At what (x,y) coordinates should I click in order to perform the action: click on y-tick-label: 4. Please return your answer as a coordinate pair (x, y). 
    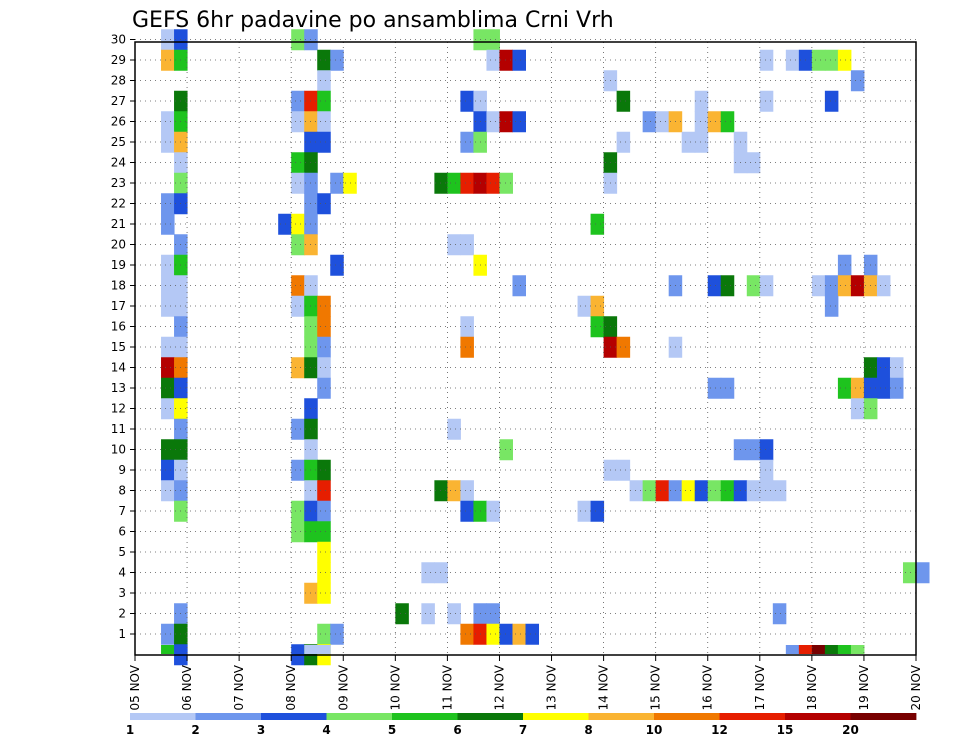
    Looking at the image, I should click on (122, 573).